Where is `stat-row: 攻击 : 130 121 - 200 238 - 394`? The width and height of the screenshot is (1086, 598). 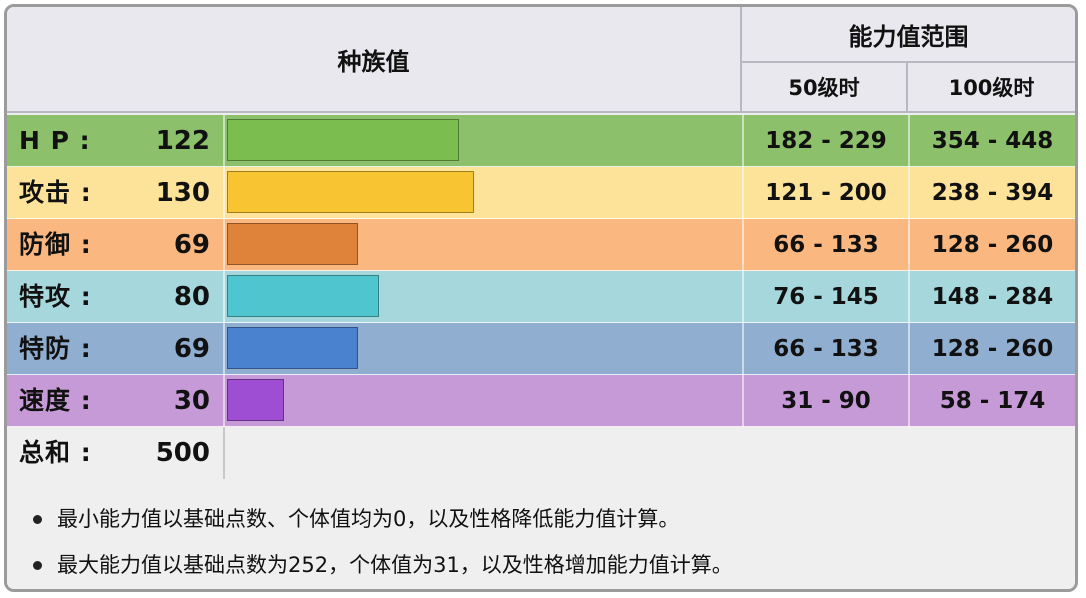
stat-row: 攻击 : 130 121 - 200 238 - 394 is located at coordinates (541, 193).